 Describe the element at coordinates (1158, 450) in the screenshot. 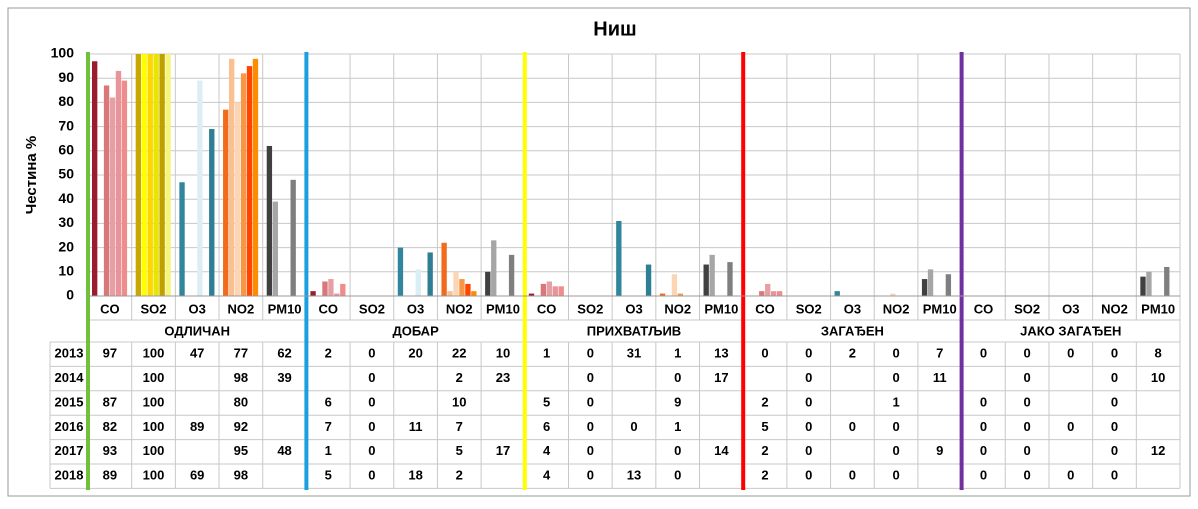

I see `table-cell: 12` at that location.